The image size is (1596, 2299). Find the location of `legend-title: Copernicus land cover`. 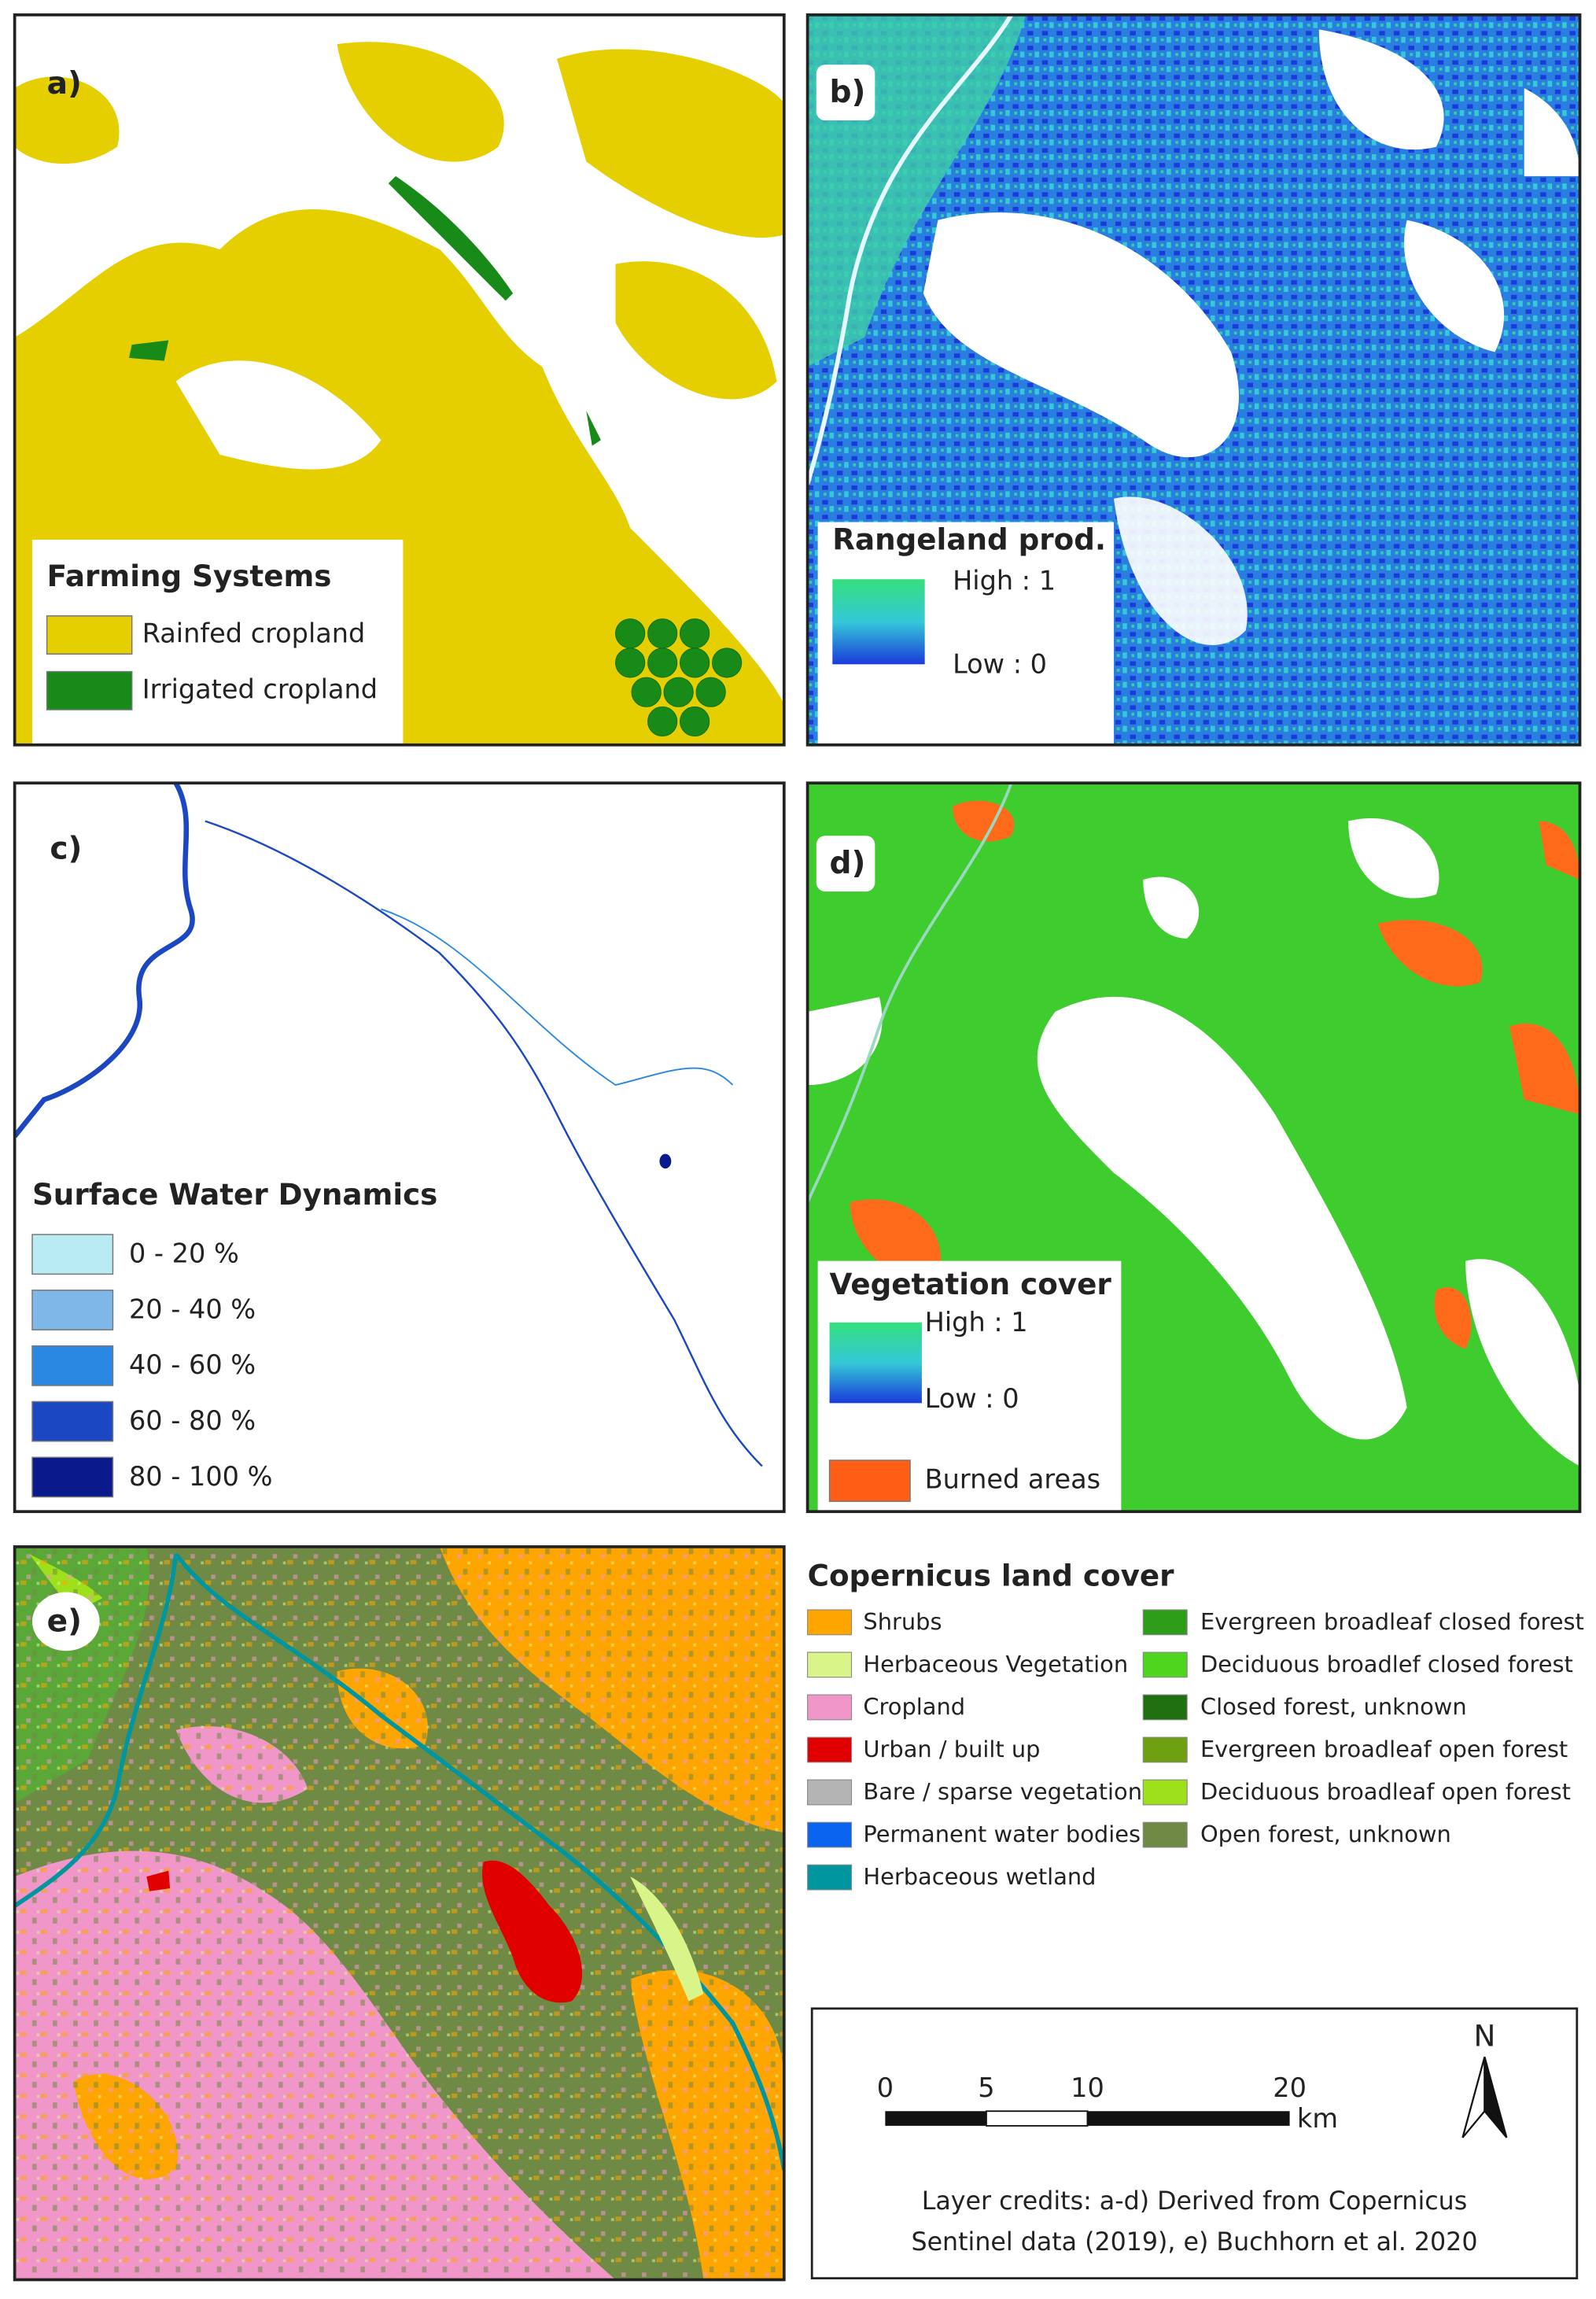

legend-title: Copernicus land cover is located at coordinates (991, 1576).